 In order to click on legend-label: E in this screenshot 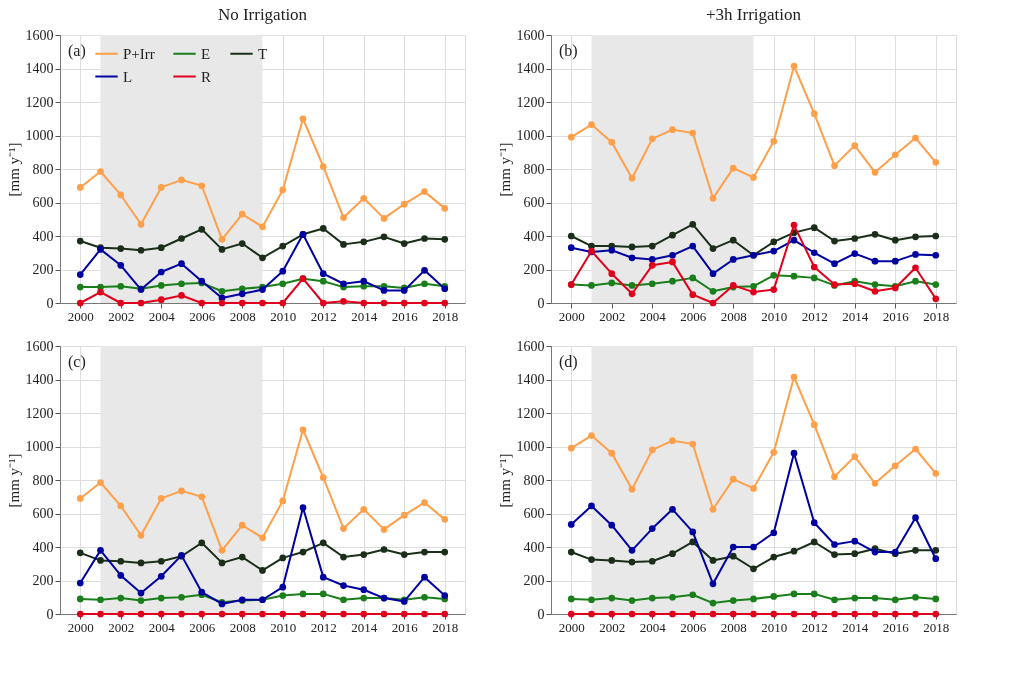, I will do `click(206, 53)`.